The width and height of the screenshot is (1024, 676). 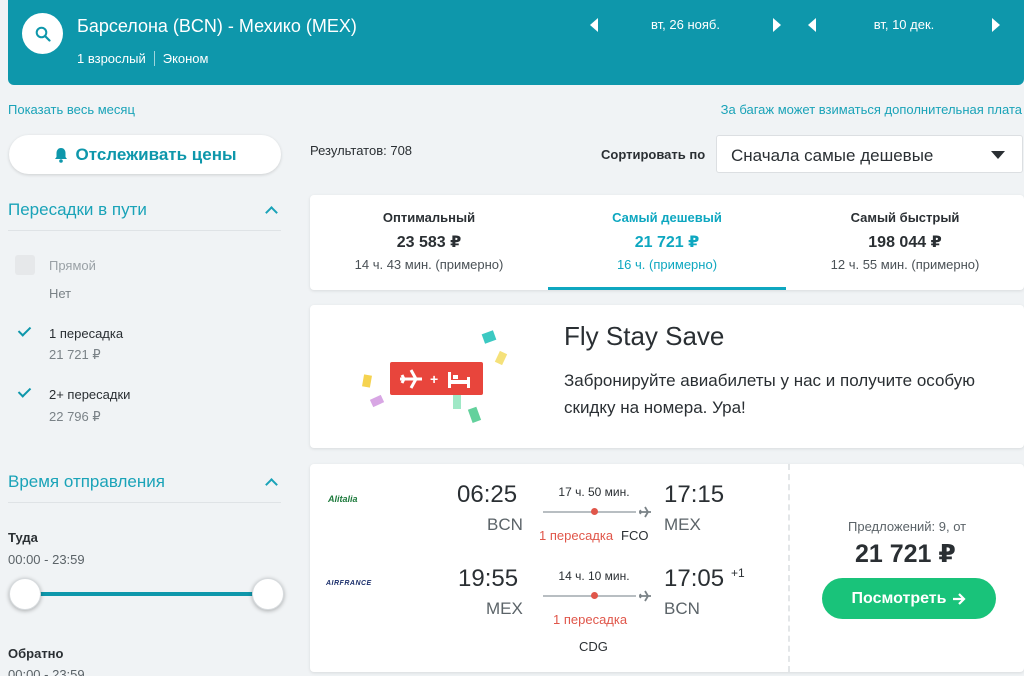 What do you see at coordinates (46, 559) in the screenshot?
I see `outbound-time-range: 00:00 - 23:59` at bounding box center [46, 559].